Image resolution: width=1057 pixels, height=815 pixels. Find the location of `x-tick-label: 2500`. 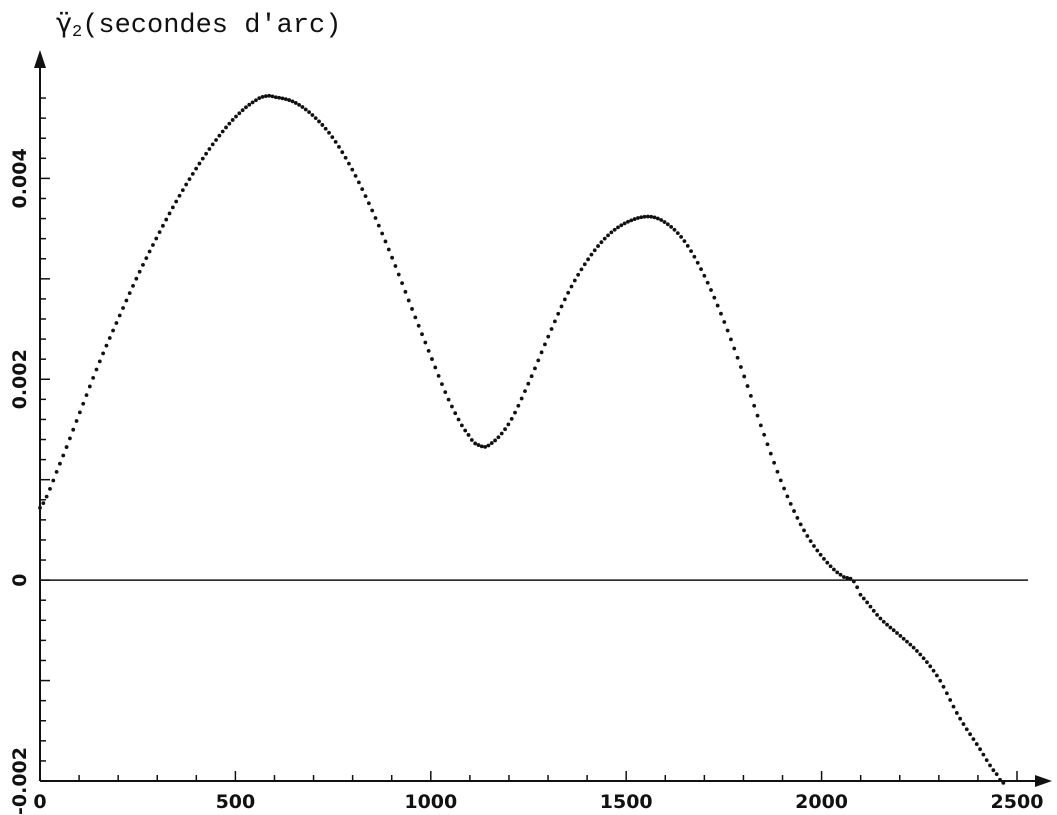

x-tick-label: 2500 is located at coordinates (1017, 802).